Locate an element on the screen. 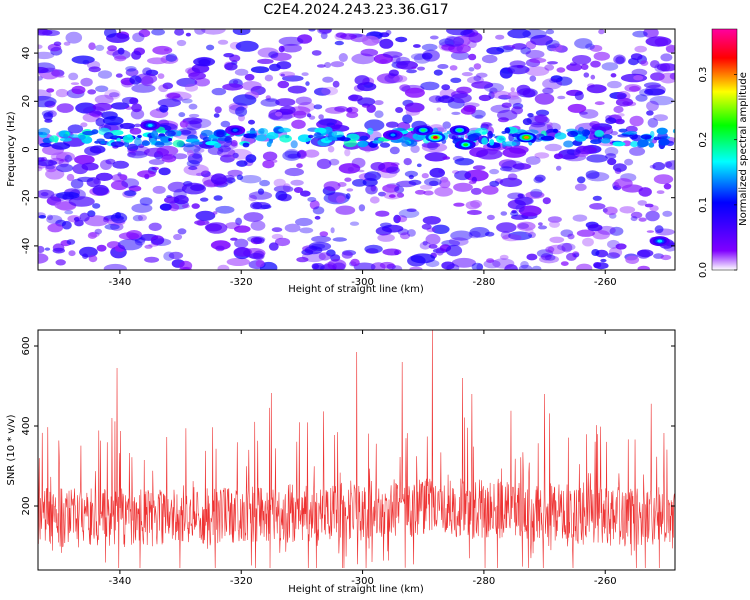 The height and width of the screenshot is (600, 750). y-tick-label: -20 is located at coordinates (26, 198).